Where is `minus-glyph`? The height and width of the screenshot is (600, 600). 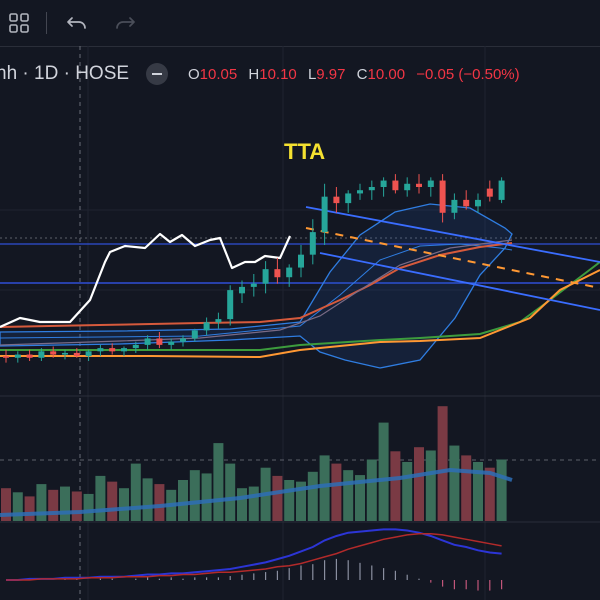 minus-glyph is located at coordinates (157, 74).